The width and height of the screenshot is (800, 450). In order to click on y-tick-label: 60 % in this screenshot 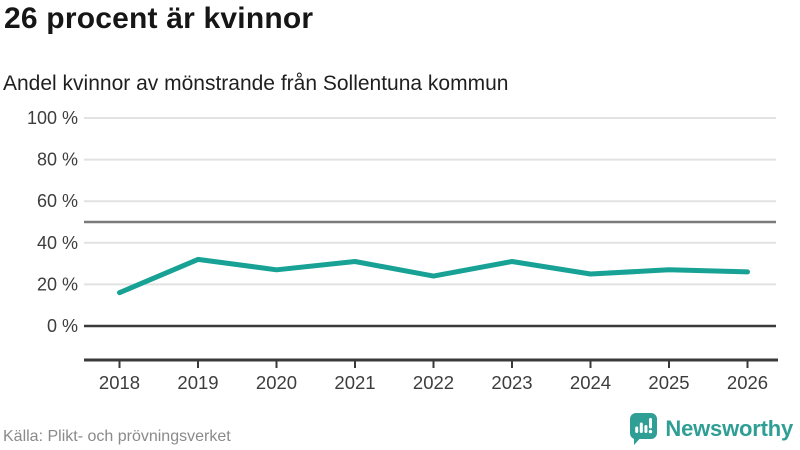, I will do `click(57, 201)`.